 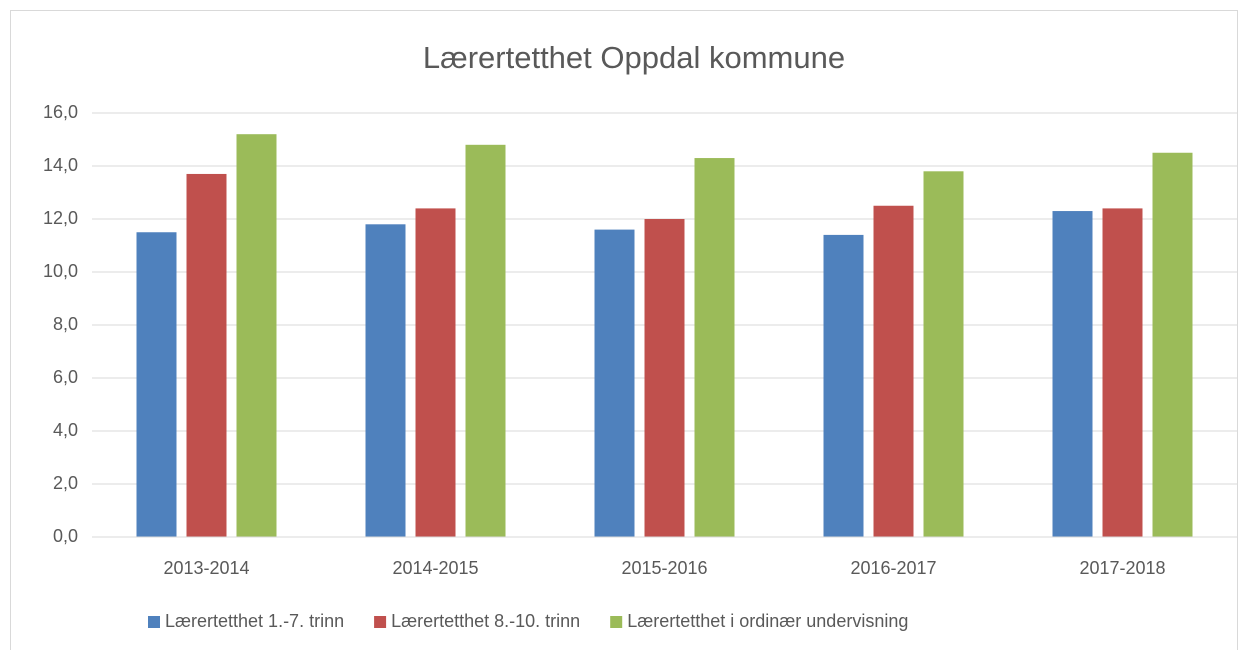 What do you see at coordinates (65, 324) in the screenshot?
I see `y-tick-label: 8,0` at bounding box center [65, 324].